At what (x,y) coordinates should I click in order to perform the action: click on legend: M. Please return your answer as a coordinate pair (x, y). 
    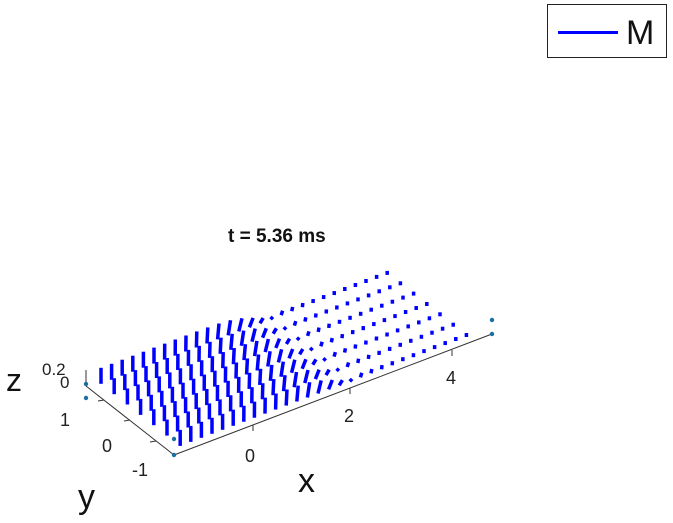
    Looking at the image, I should click on (607, 31).